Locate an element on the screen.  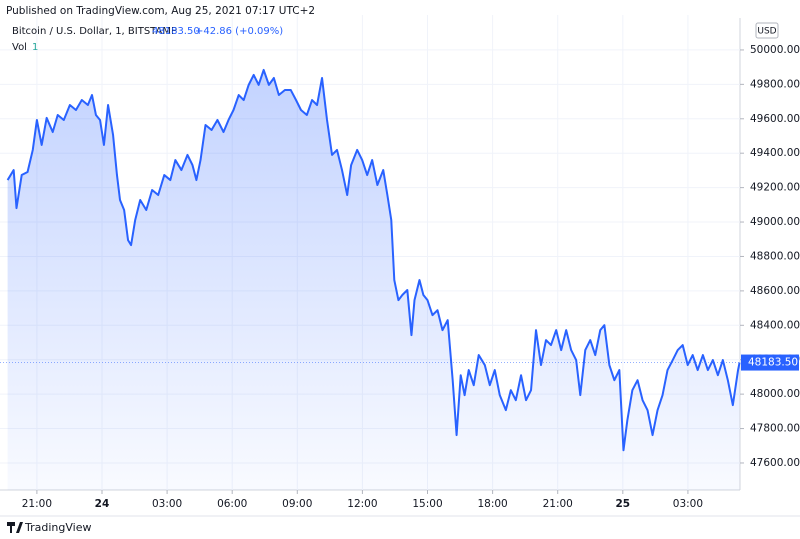
volume-label: Vol is located at coordinates (19, 47).